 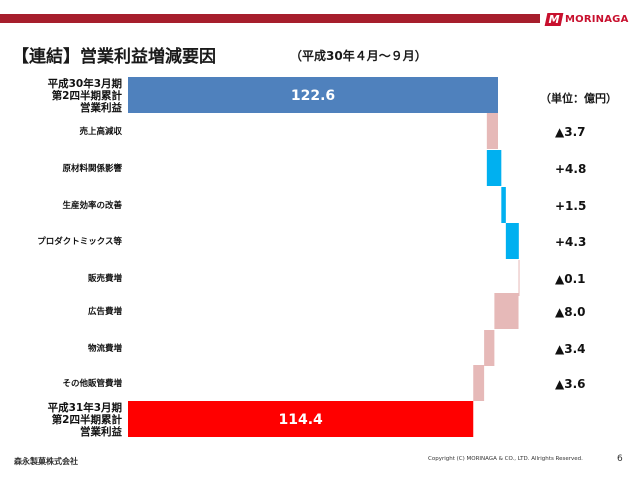 I want to click on delta-value-label-3: +1.5, so click(x=570, y=206).